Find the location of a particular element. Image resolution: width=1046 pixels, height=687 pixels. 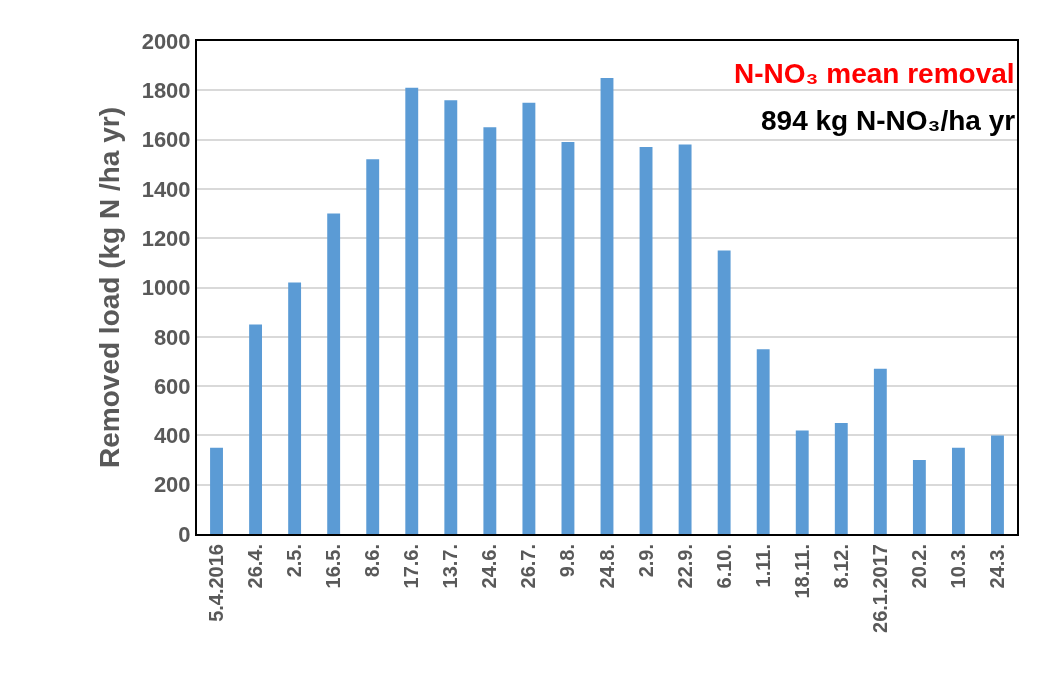

x-tick-label: 26.7. is located at coordinates (528, 566).